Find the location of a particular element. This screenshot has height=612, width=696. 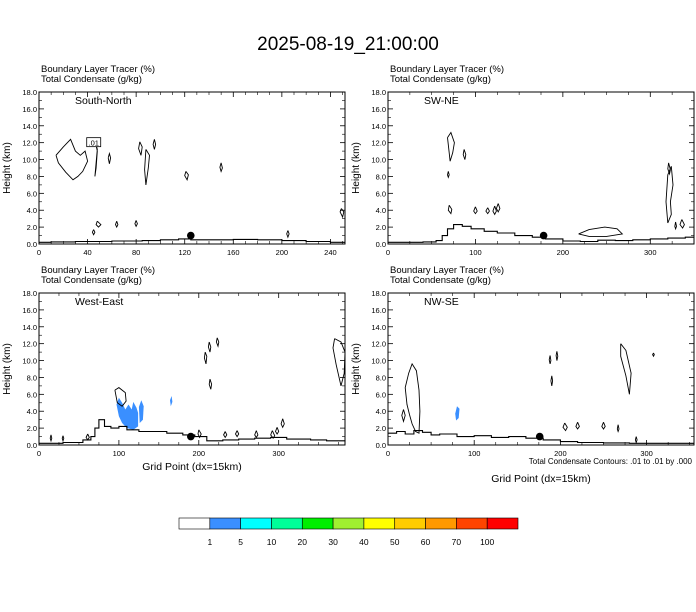

x-tick-label: 160 is located at coordinates (233, 252).